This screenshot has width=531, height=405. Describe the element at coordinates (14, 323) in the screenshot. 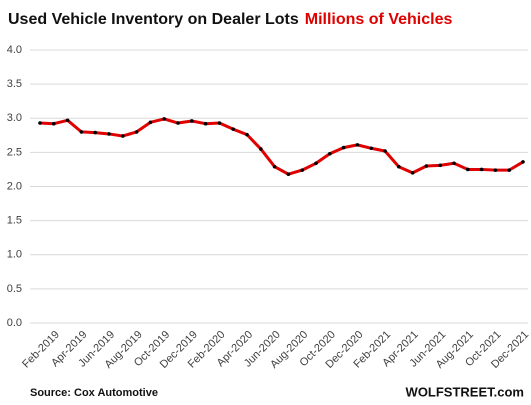

I see `y-tick-label: 0.0` at that location.